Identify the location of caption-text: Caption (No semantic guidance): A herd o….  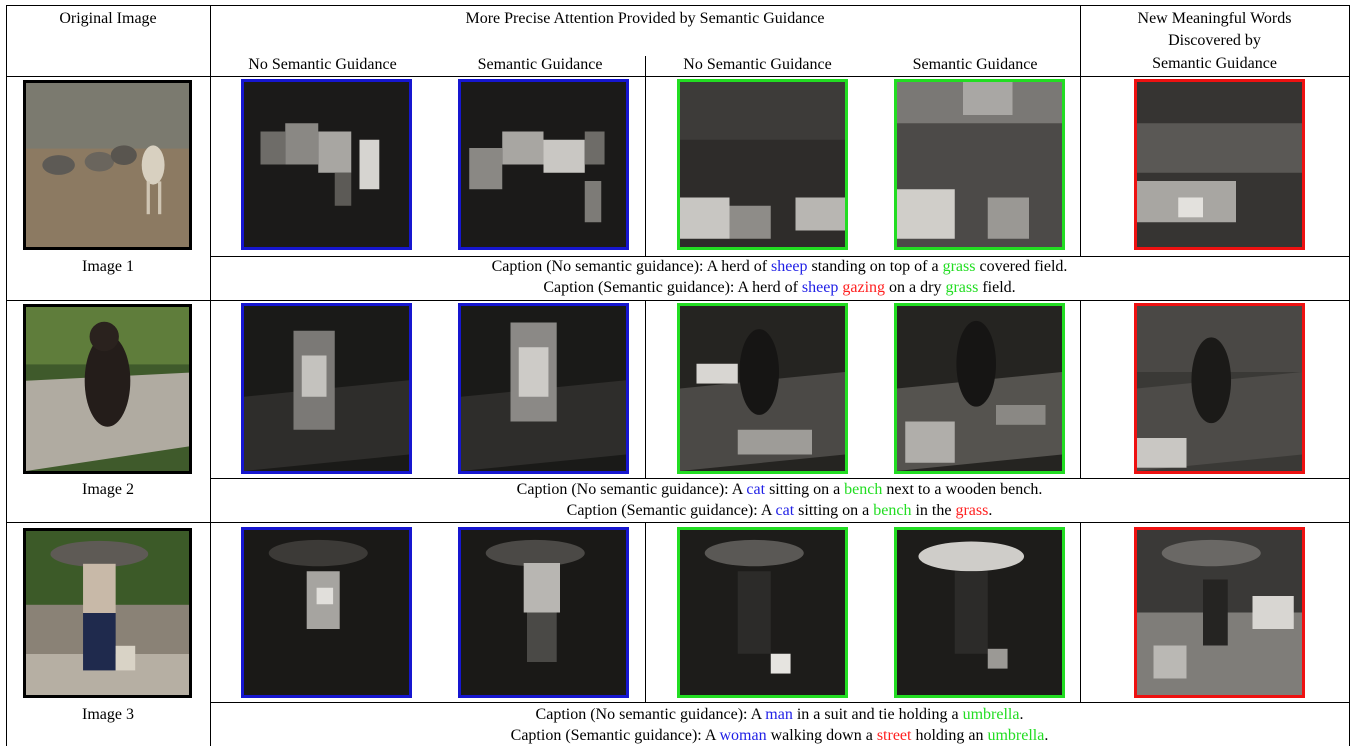
(631, 266).